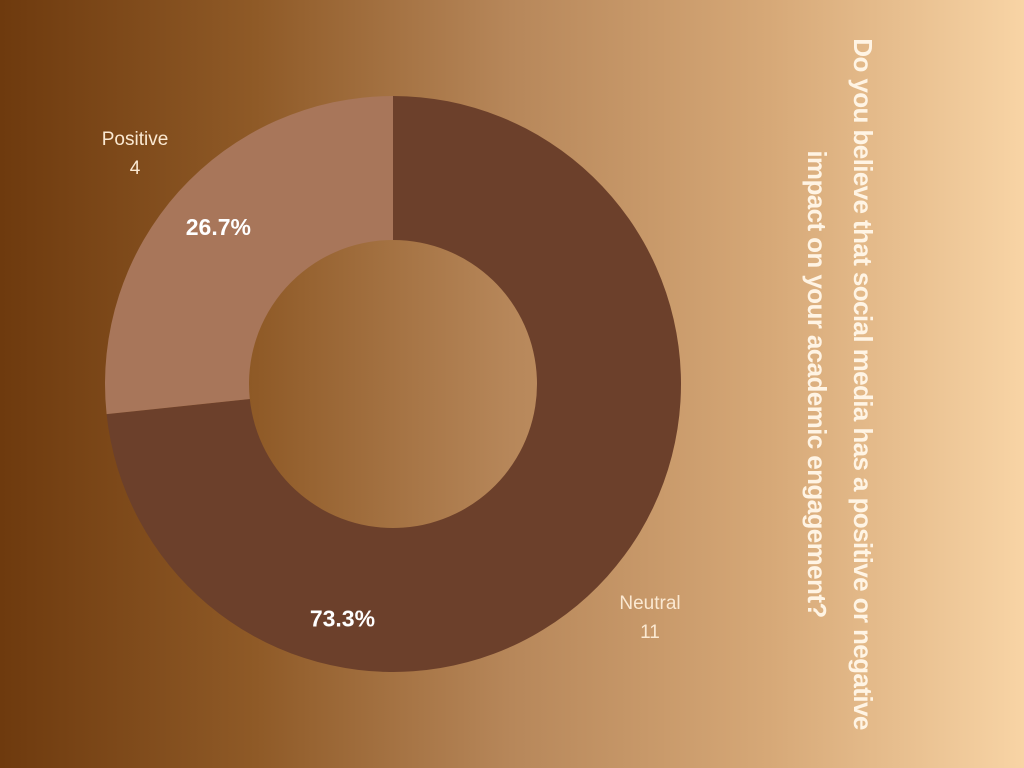 The image size is (1024, 768). Describe the element at coordinates (135, 139) in the screenshot. I see `slice-label-positive: Positive` at that location.